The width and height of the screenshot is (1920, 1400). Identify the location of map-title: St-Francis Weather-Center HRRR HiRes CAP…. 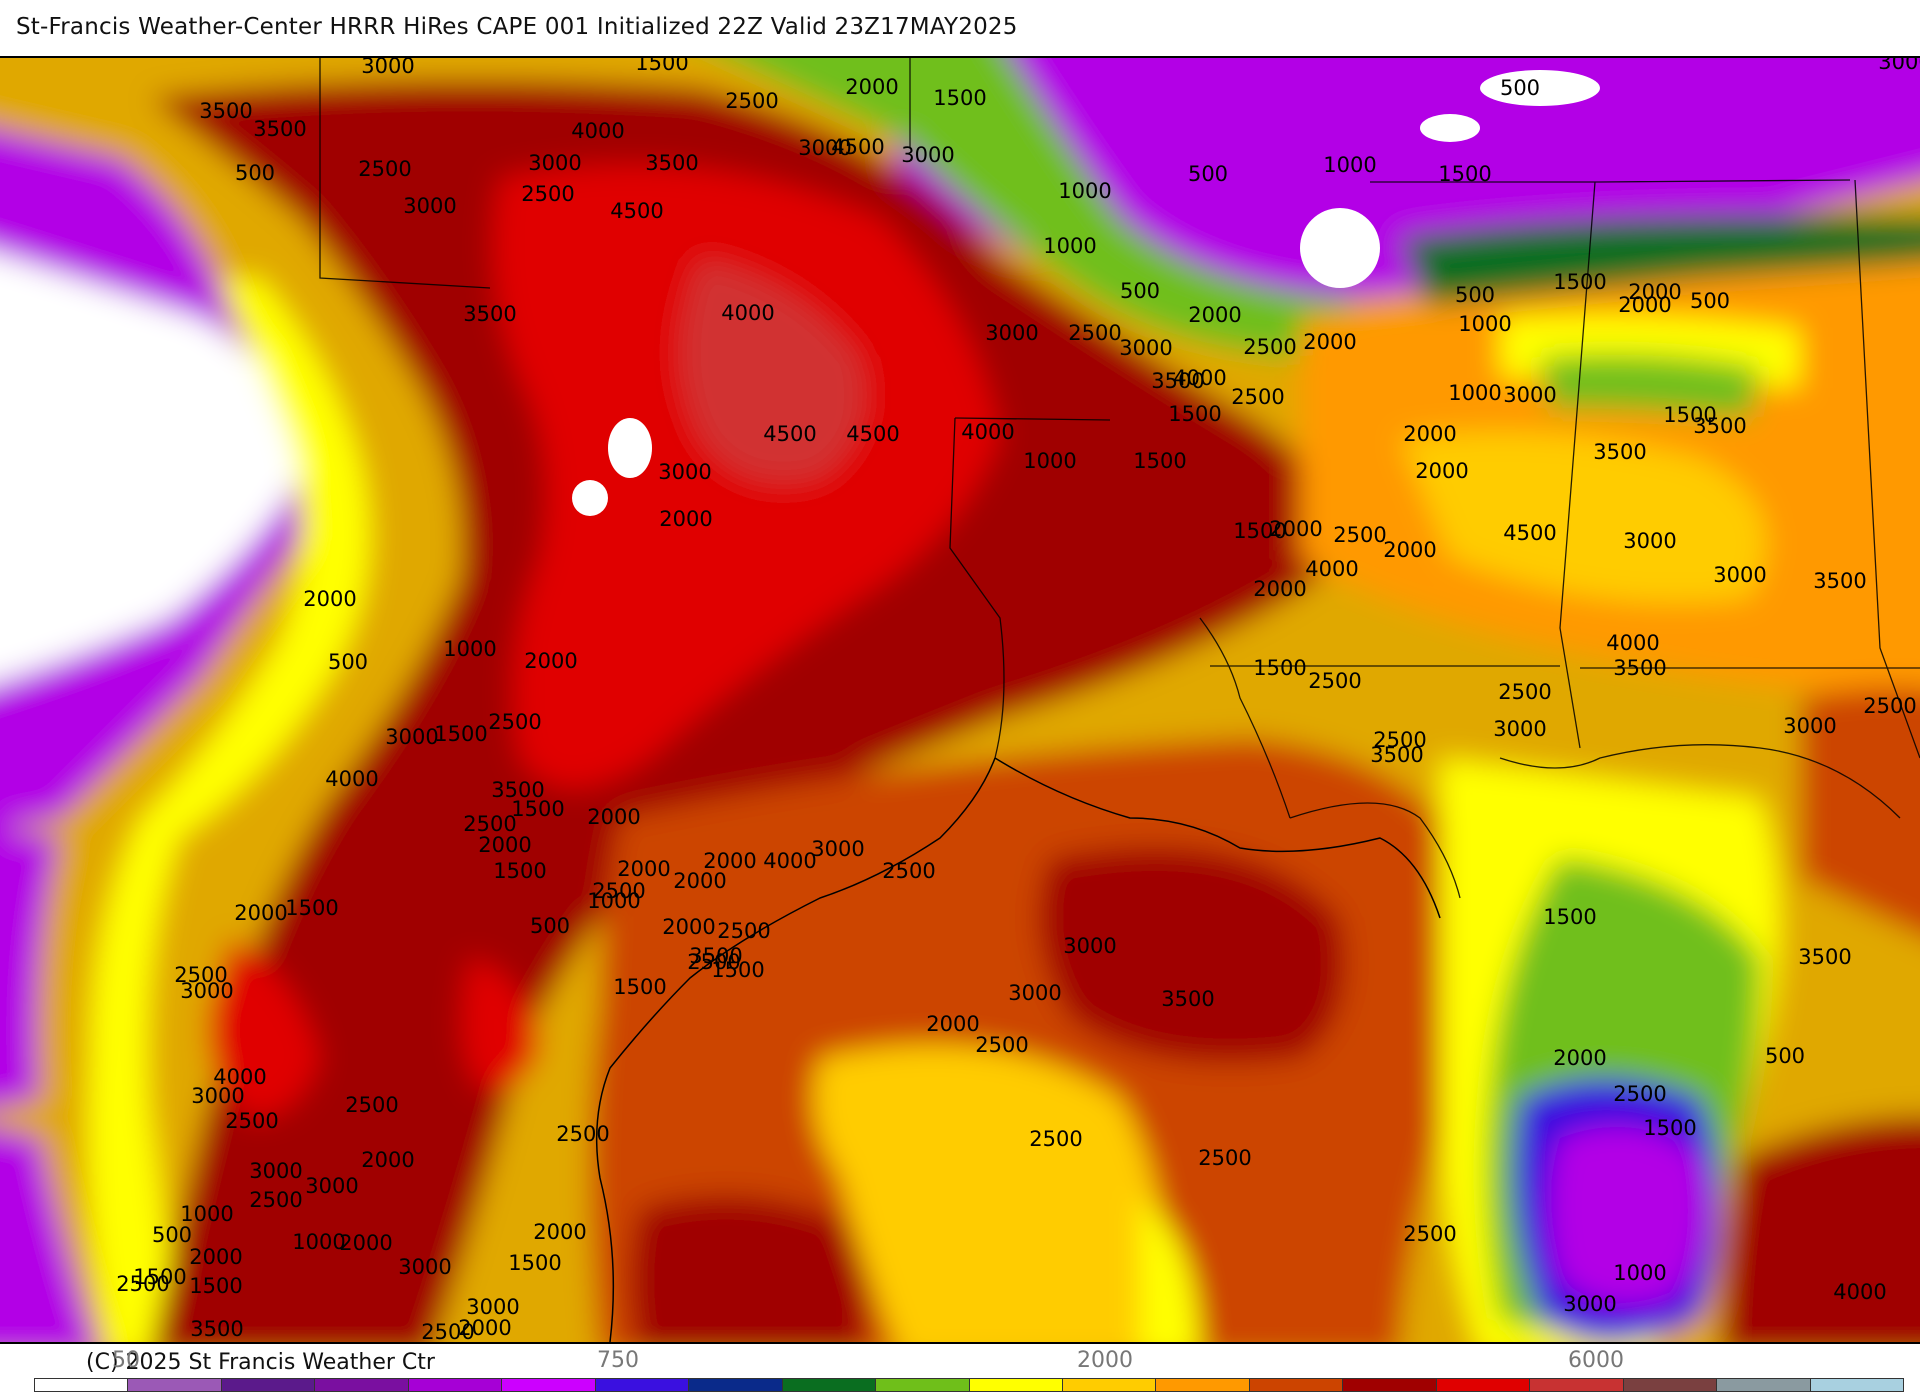
(517, 27).